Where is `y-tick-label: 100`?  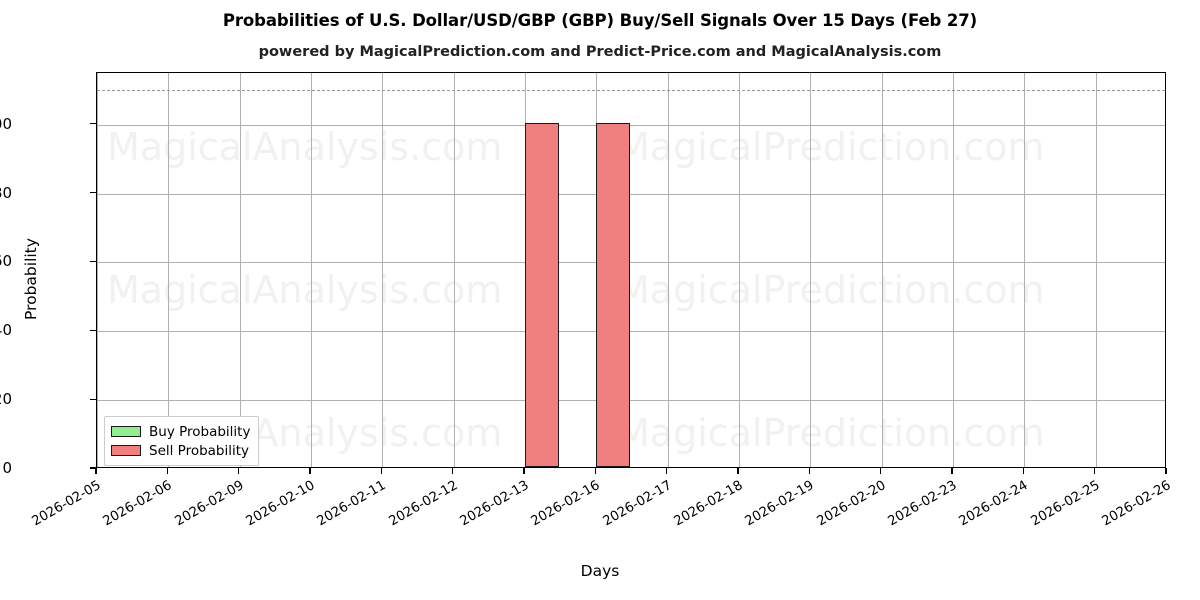
y-tick-label: 100 is located at coordinates (6, 123).